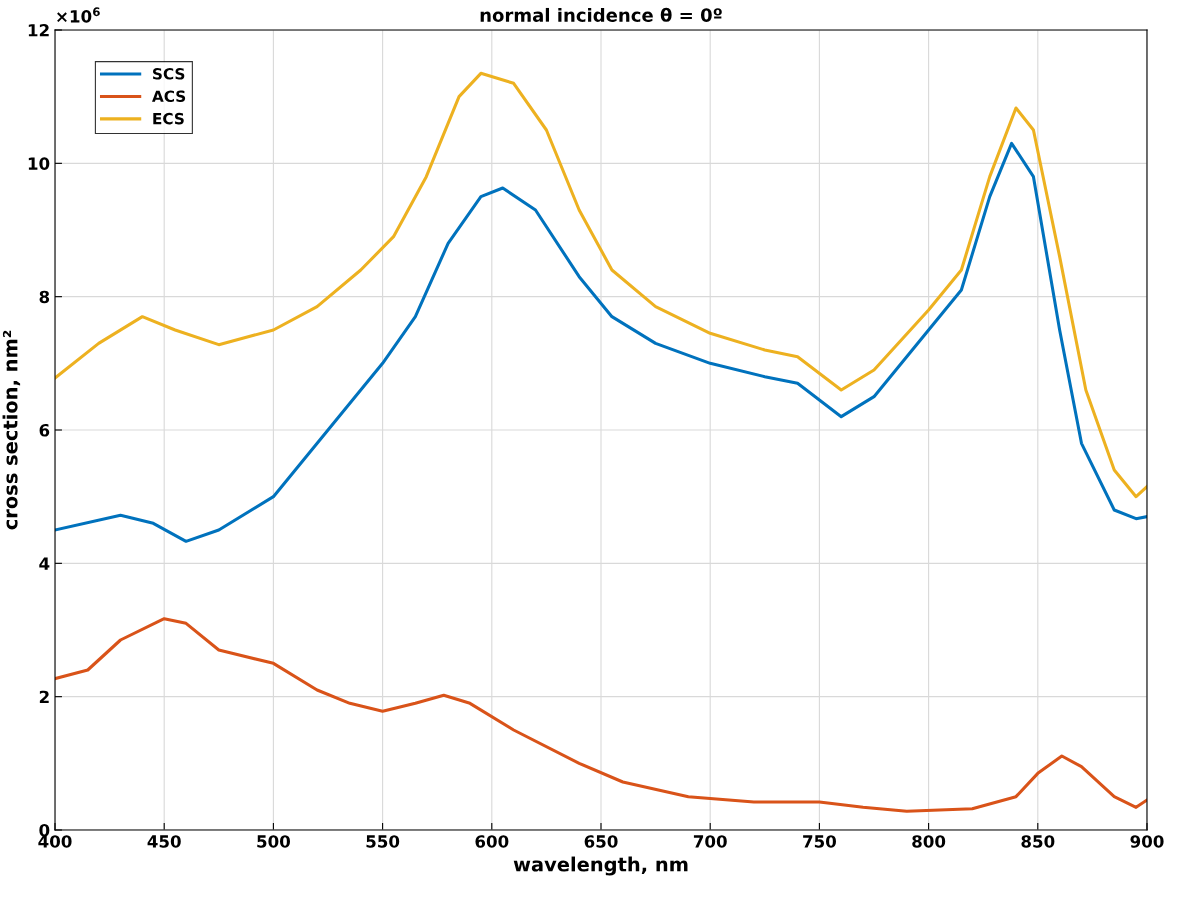 The height and width of the screenshot is (898, 1180). What do you see at coordinates (44, 696) in the screenshot?
I see `y-tick-label: 2` at bounding box center [44, 696].